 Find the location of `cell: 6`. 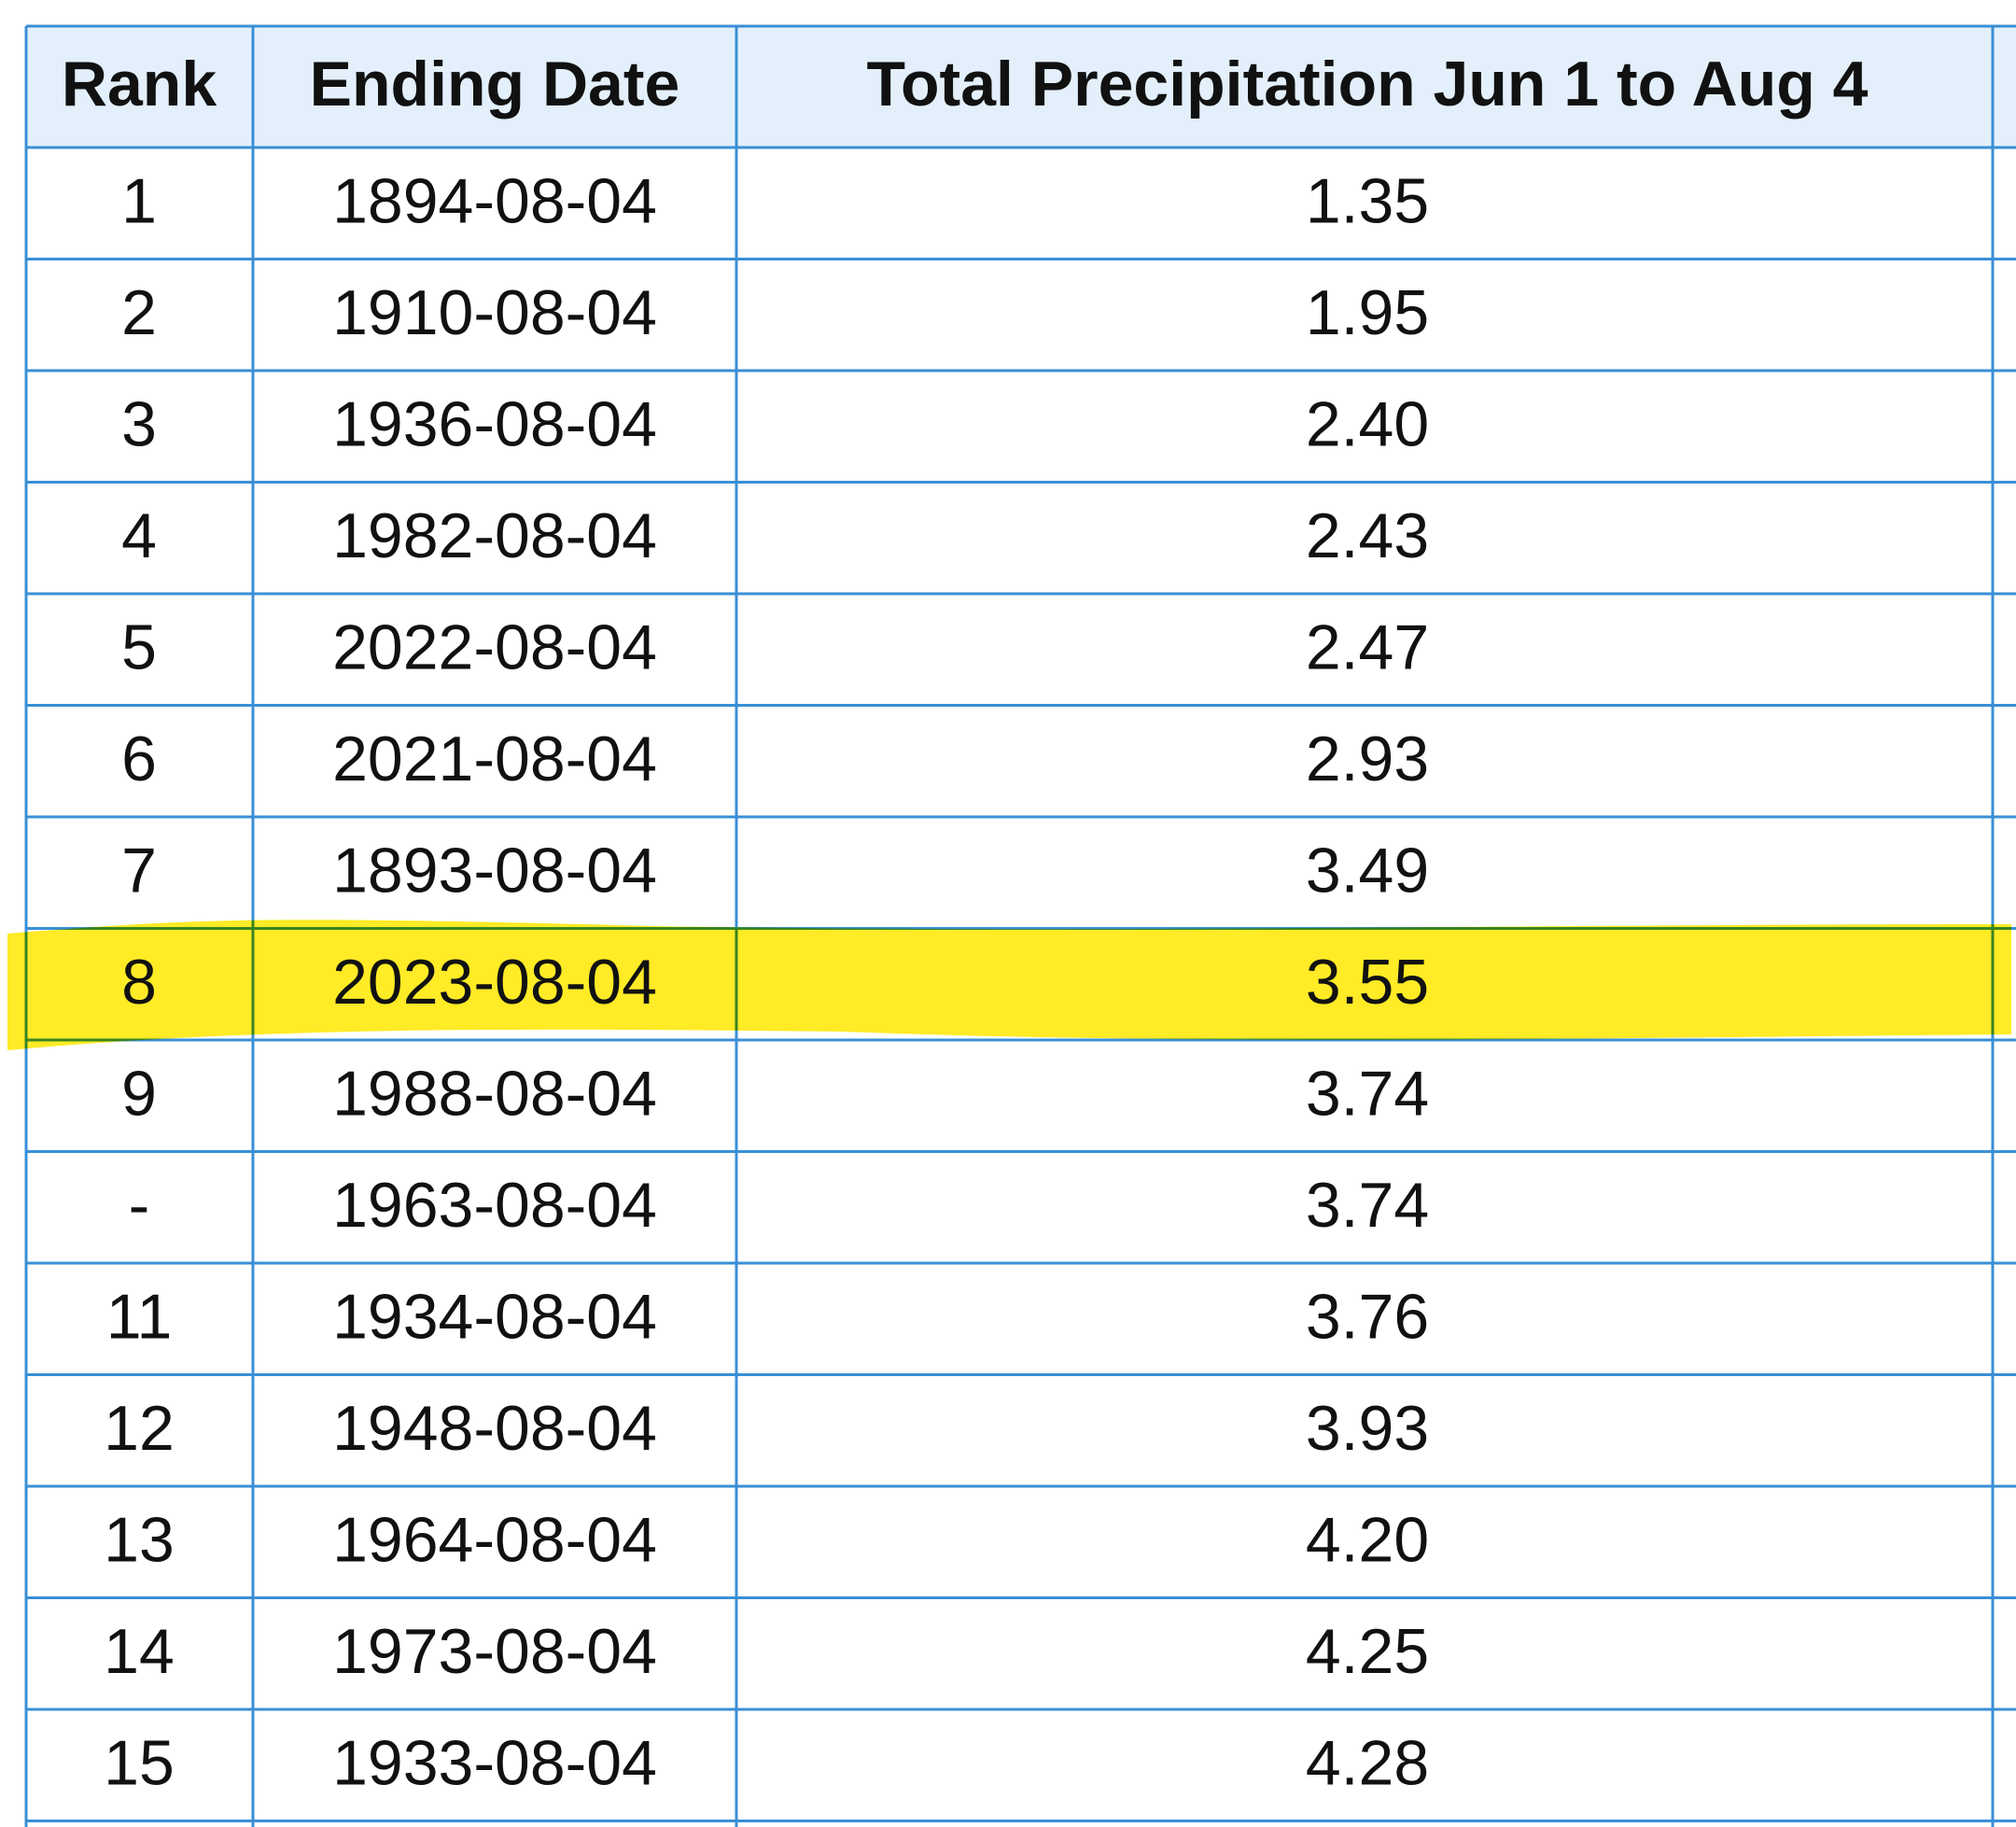

cell: 6 is located at coordinates (139, 759).